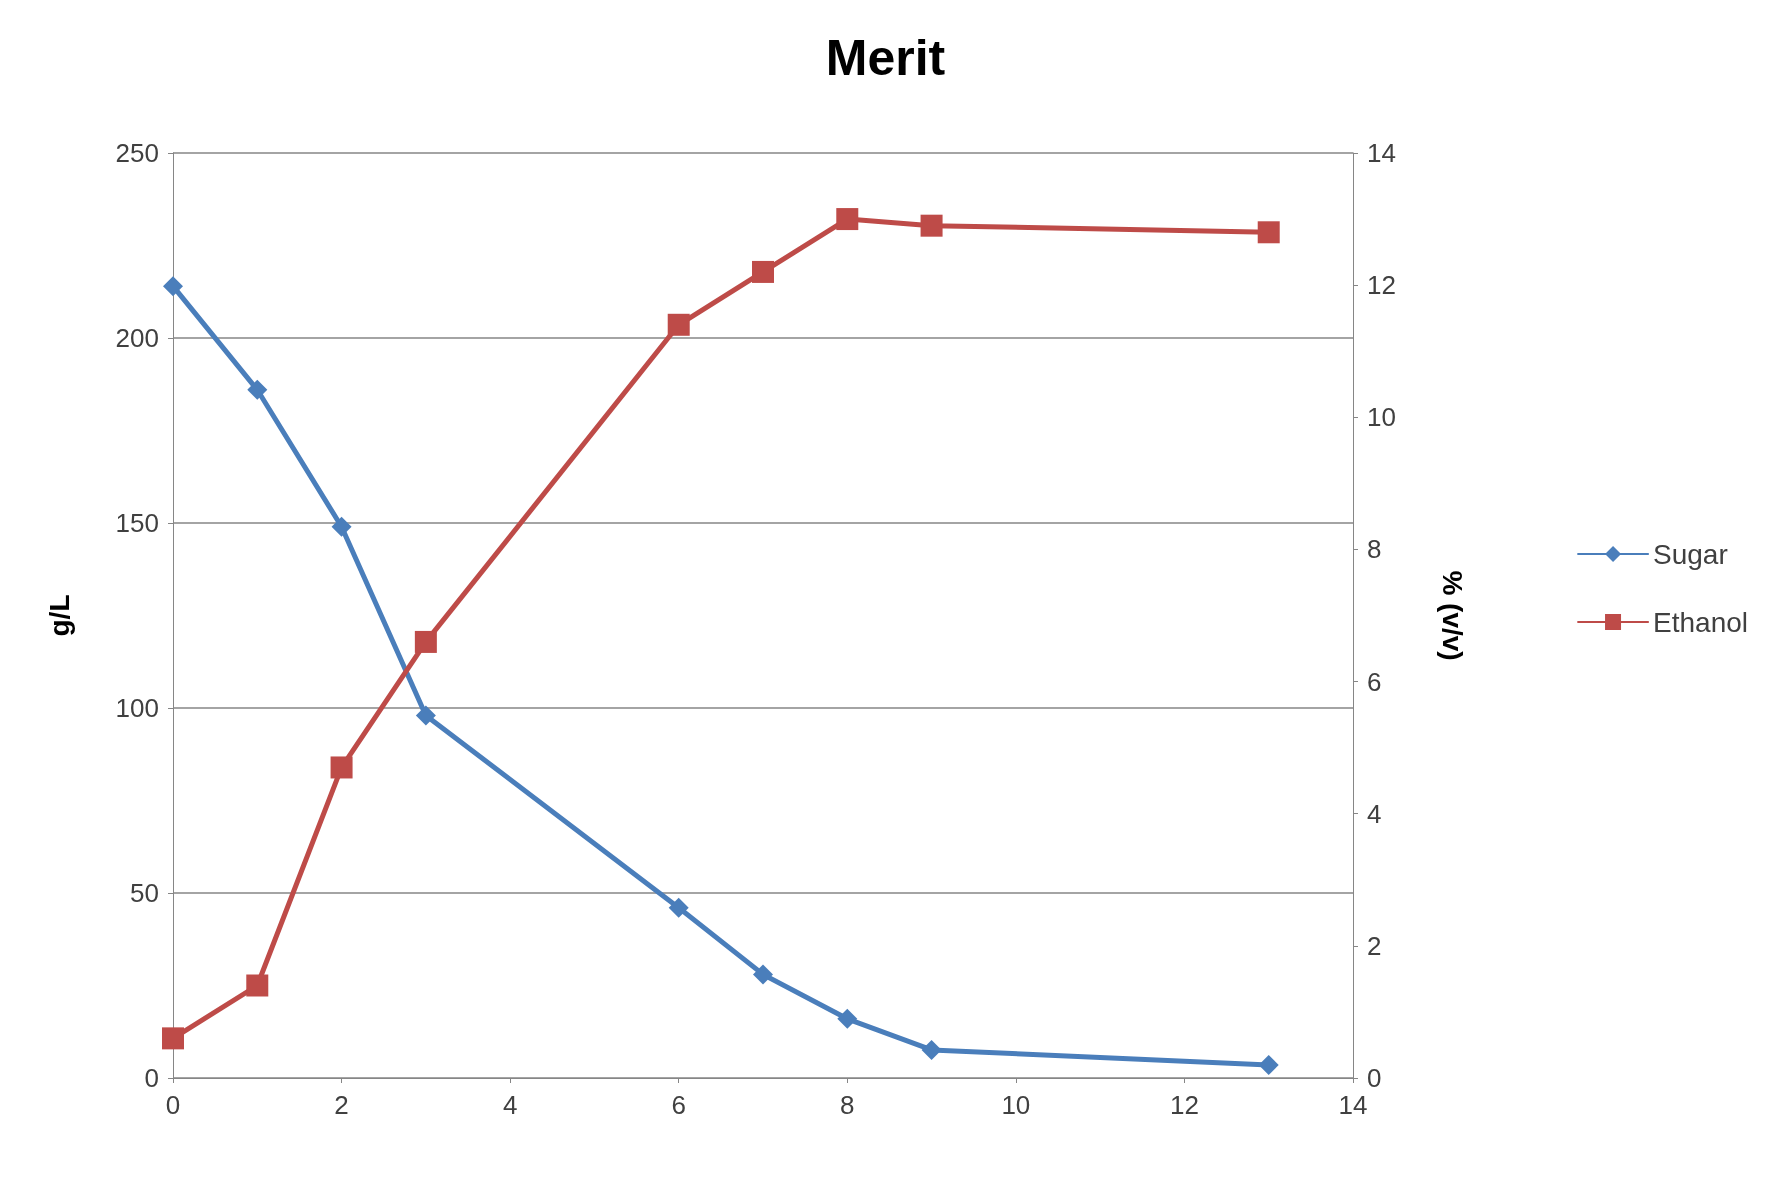 The height and width of the screenshot is (1185, 1775). I want to click on y2-tick-label: 8, so click(1374, 549).